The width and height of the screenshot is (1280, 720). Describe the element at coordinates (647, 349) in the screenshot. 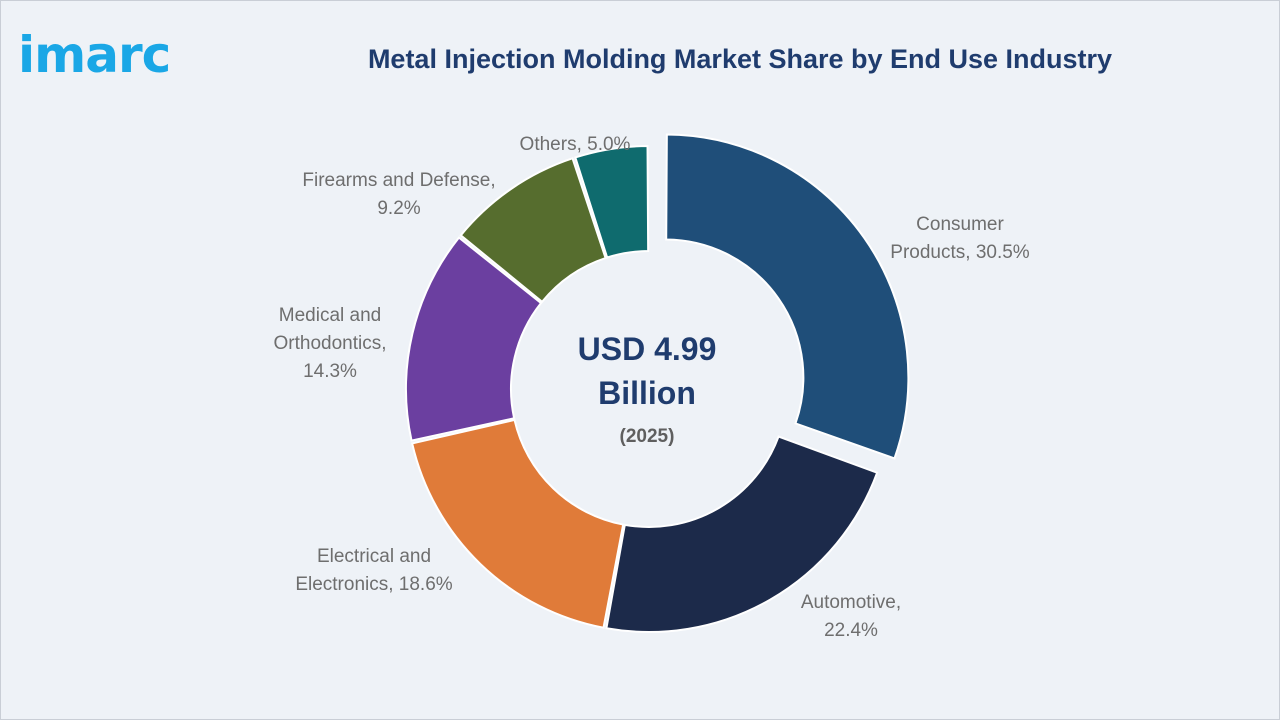

I see `center-value-line1: USD 4.99` at that location.